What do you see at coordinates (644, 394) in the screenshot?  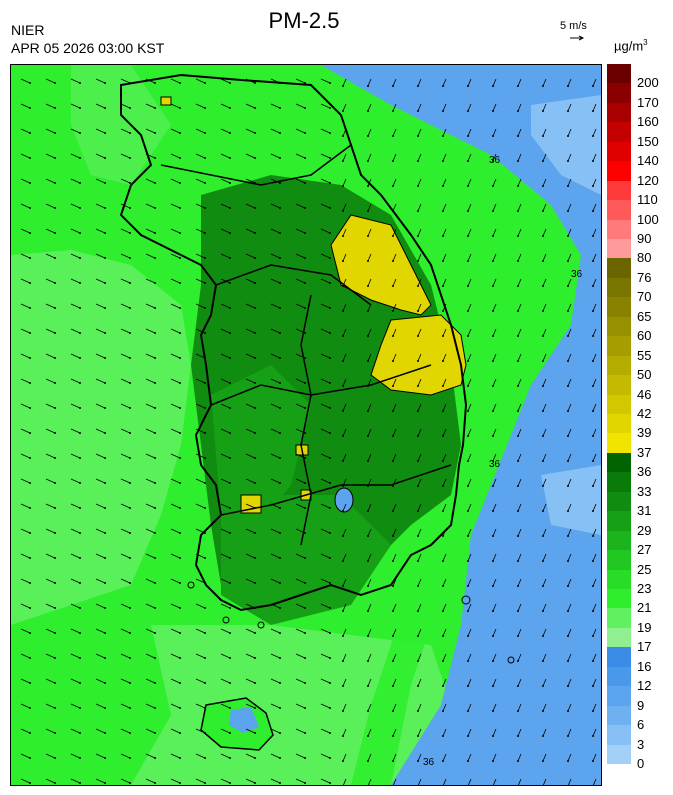 I see `legend-label: 46` at bounding box center [644, 394].